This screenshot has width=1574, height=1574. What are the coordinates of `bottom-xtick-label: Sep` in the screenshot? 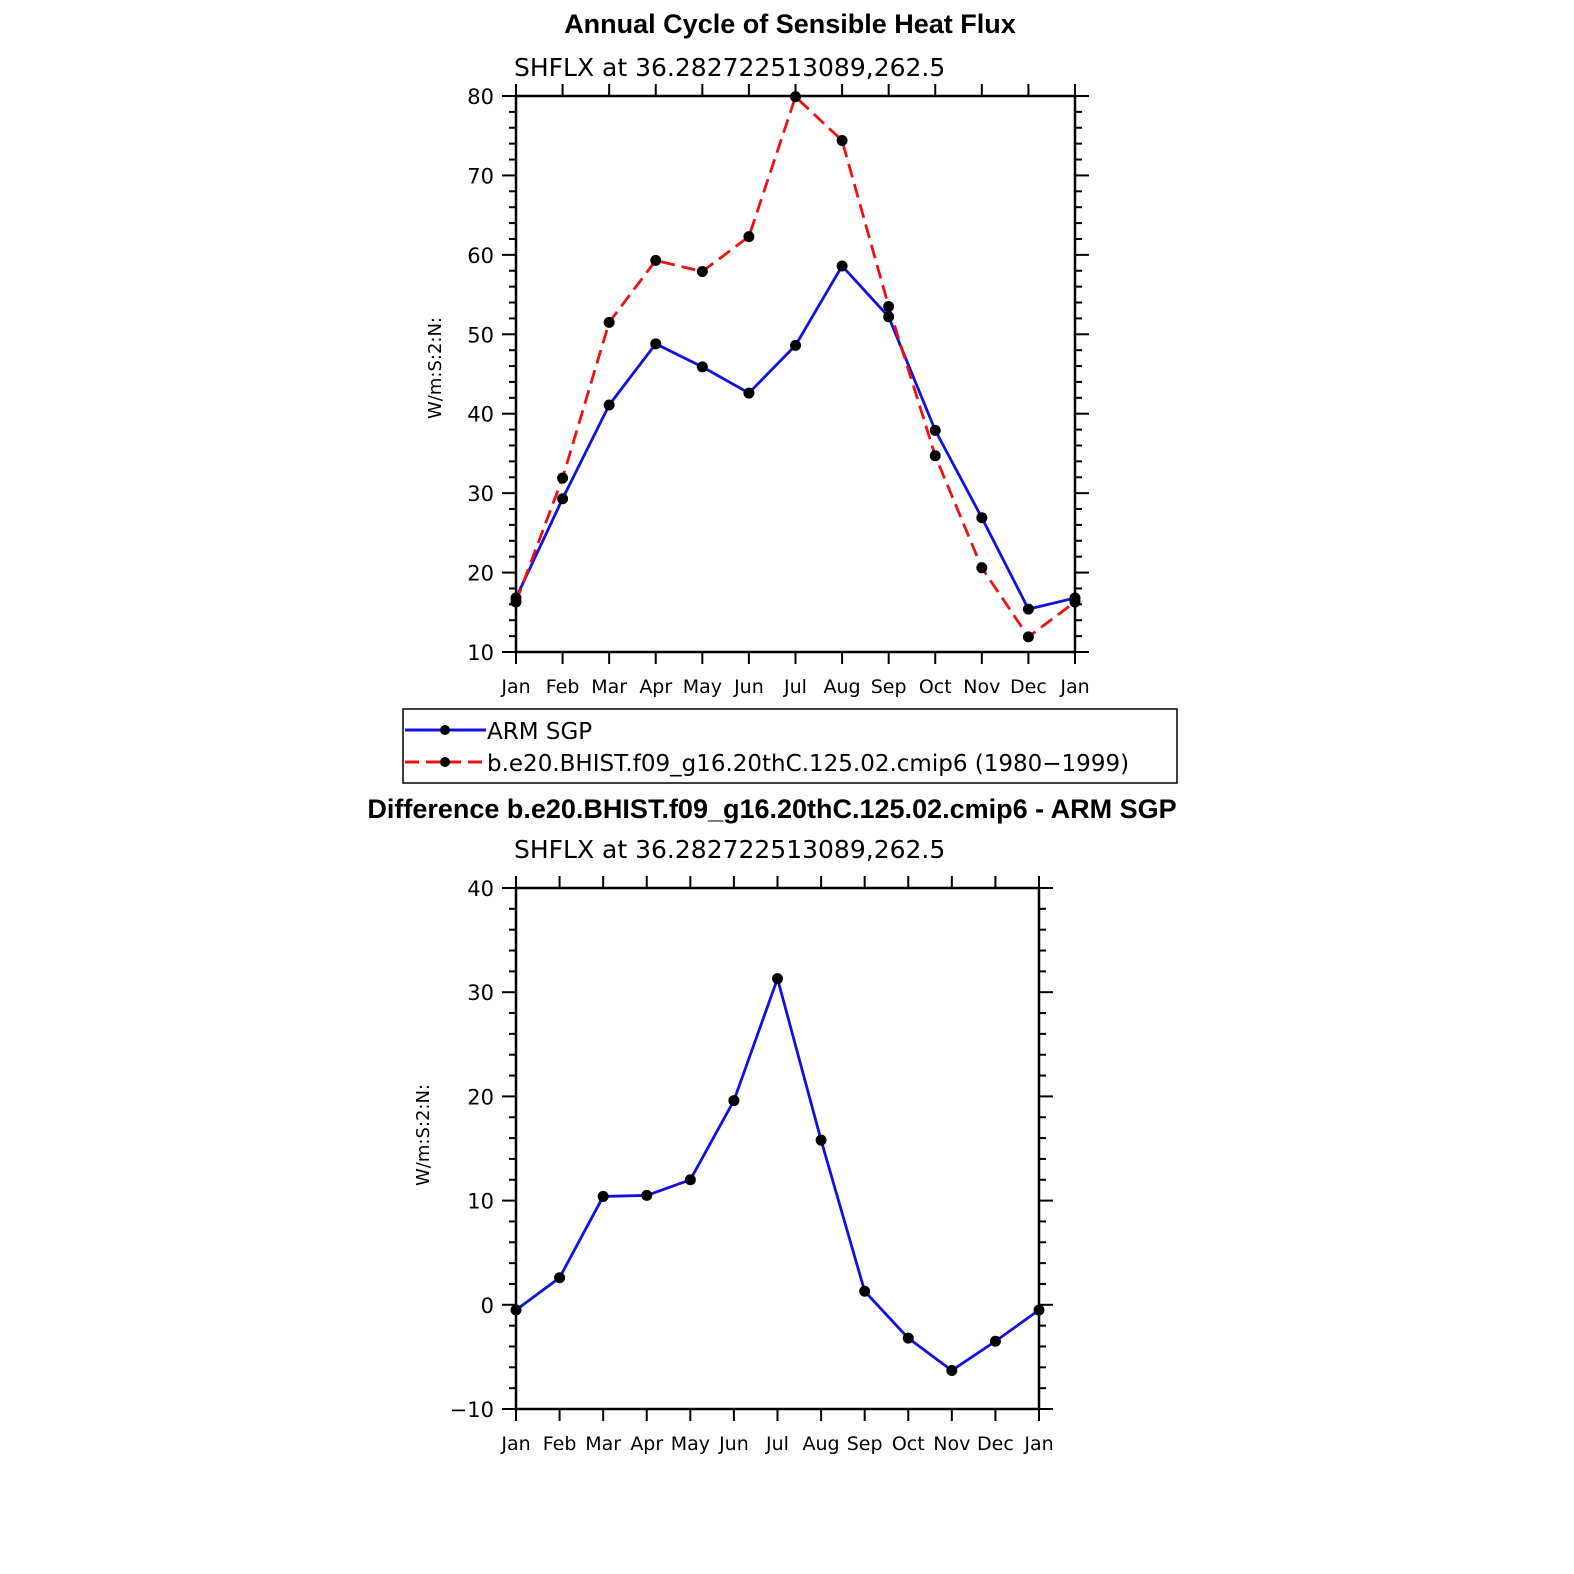 It's located at (865, 1444).